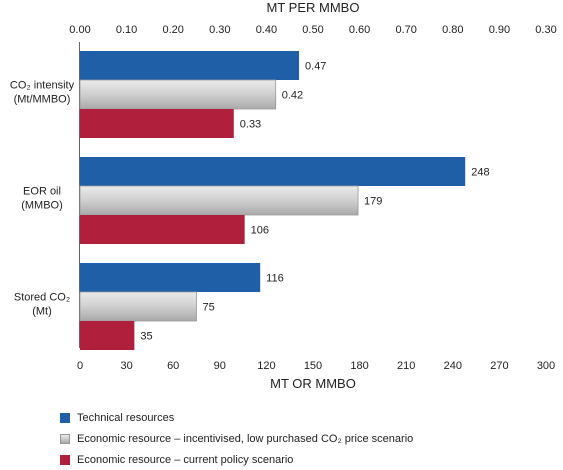  I want to click on bottom-tick-label: 30, so click(126, 366).